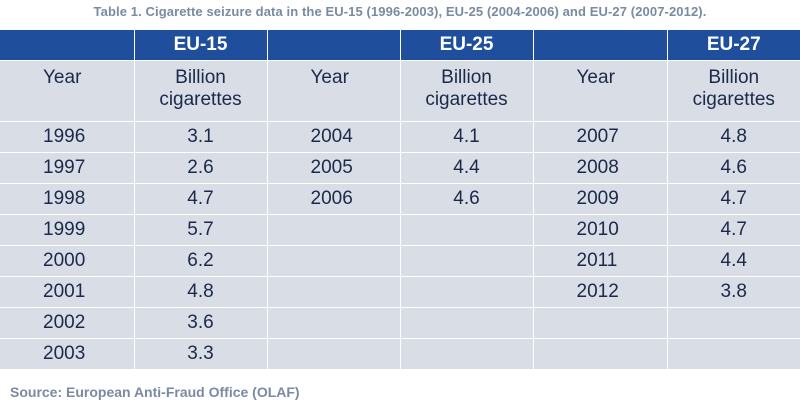 This screenshot has width=800, height=413. What do you see at coordinates (67, 323) in the screenshot?
I see `year-cell: 2002` at bounding box center [67, 323].